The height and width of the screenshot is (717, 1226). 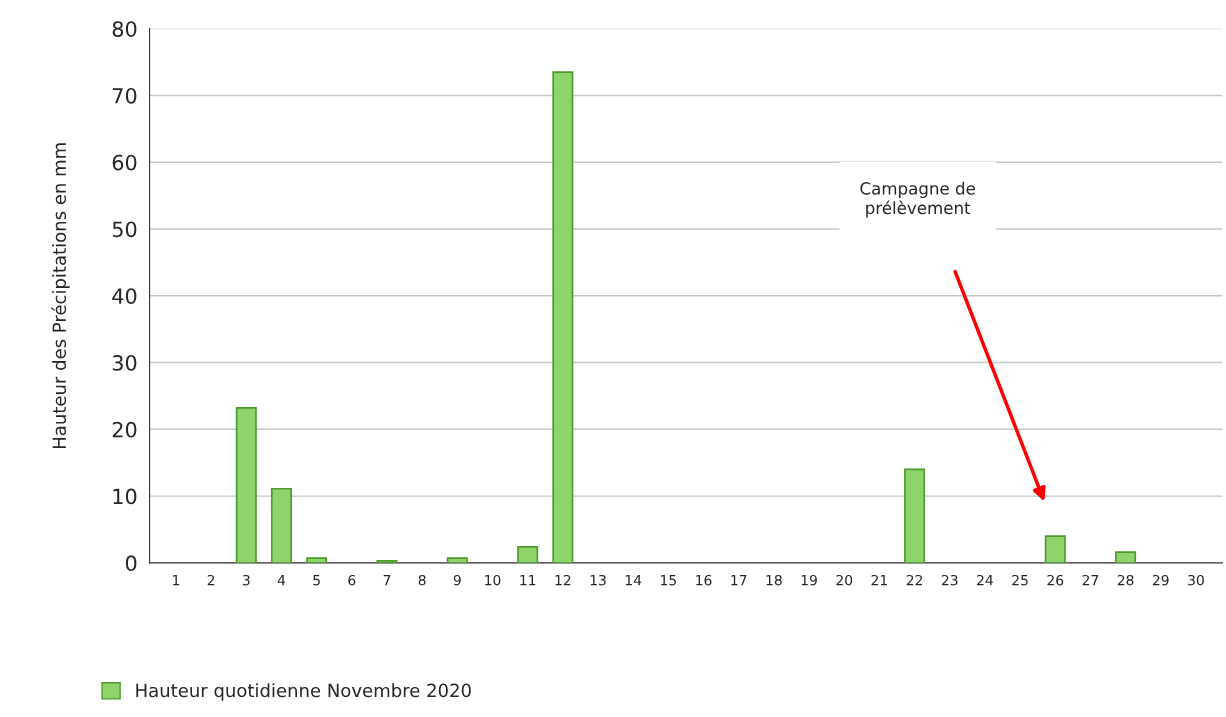 I want to click on x-tick-label: 6, so click(x=352, y=580).